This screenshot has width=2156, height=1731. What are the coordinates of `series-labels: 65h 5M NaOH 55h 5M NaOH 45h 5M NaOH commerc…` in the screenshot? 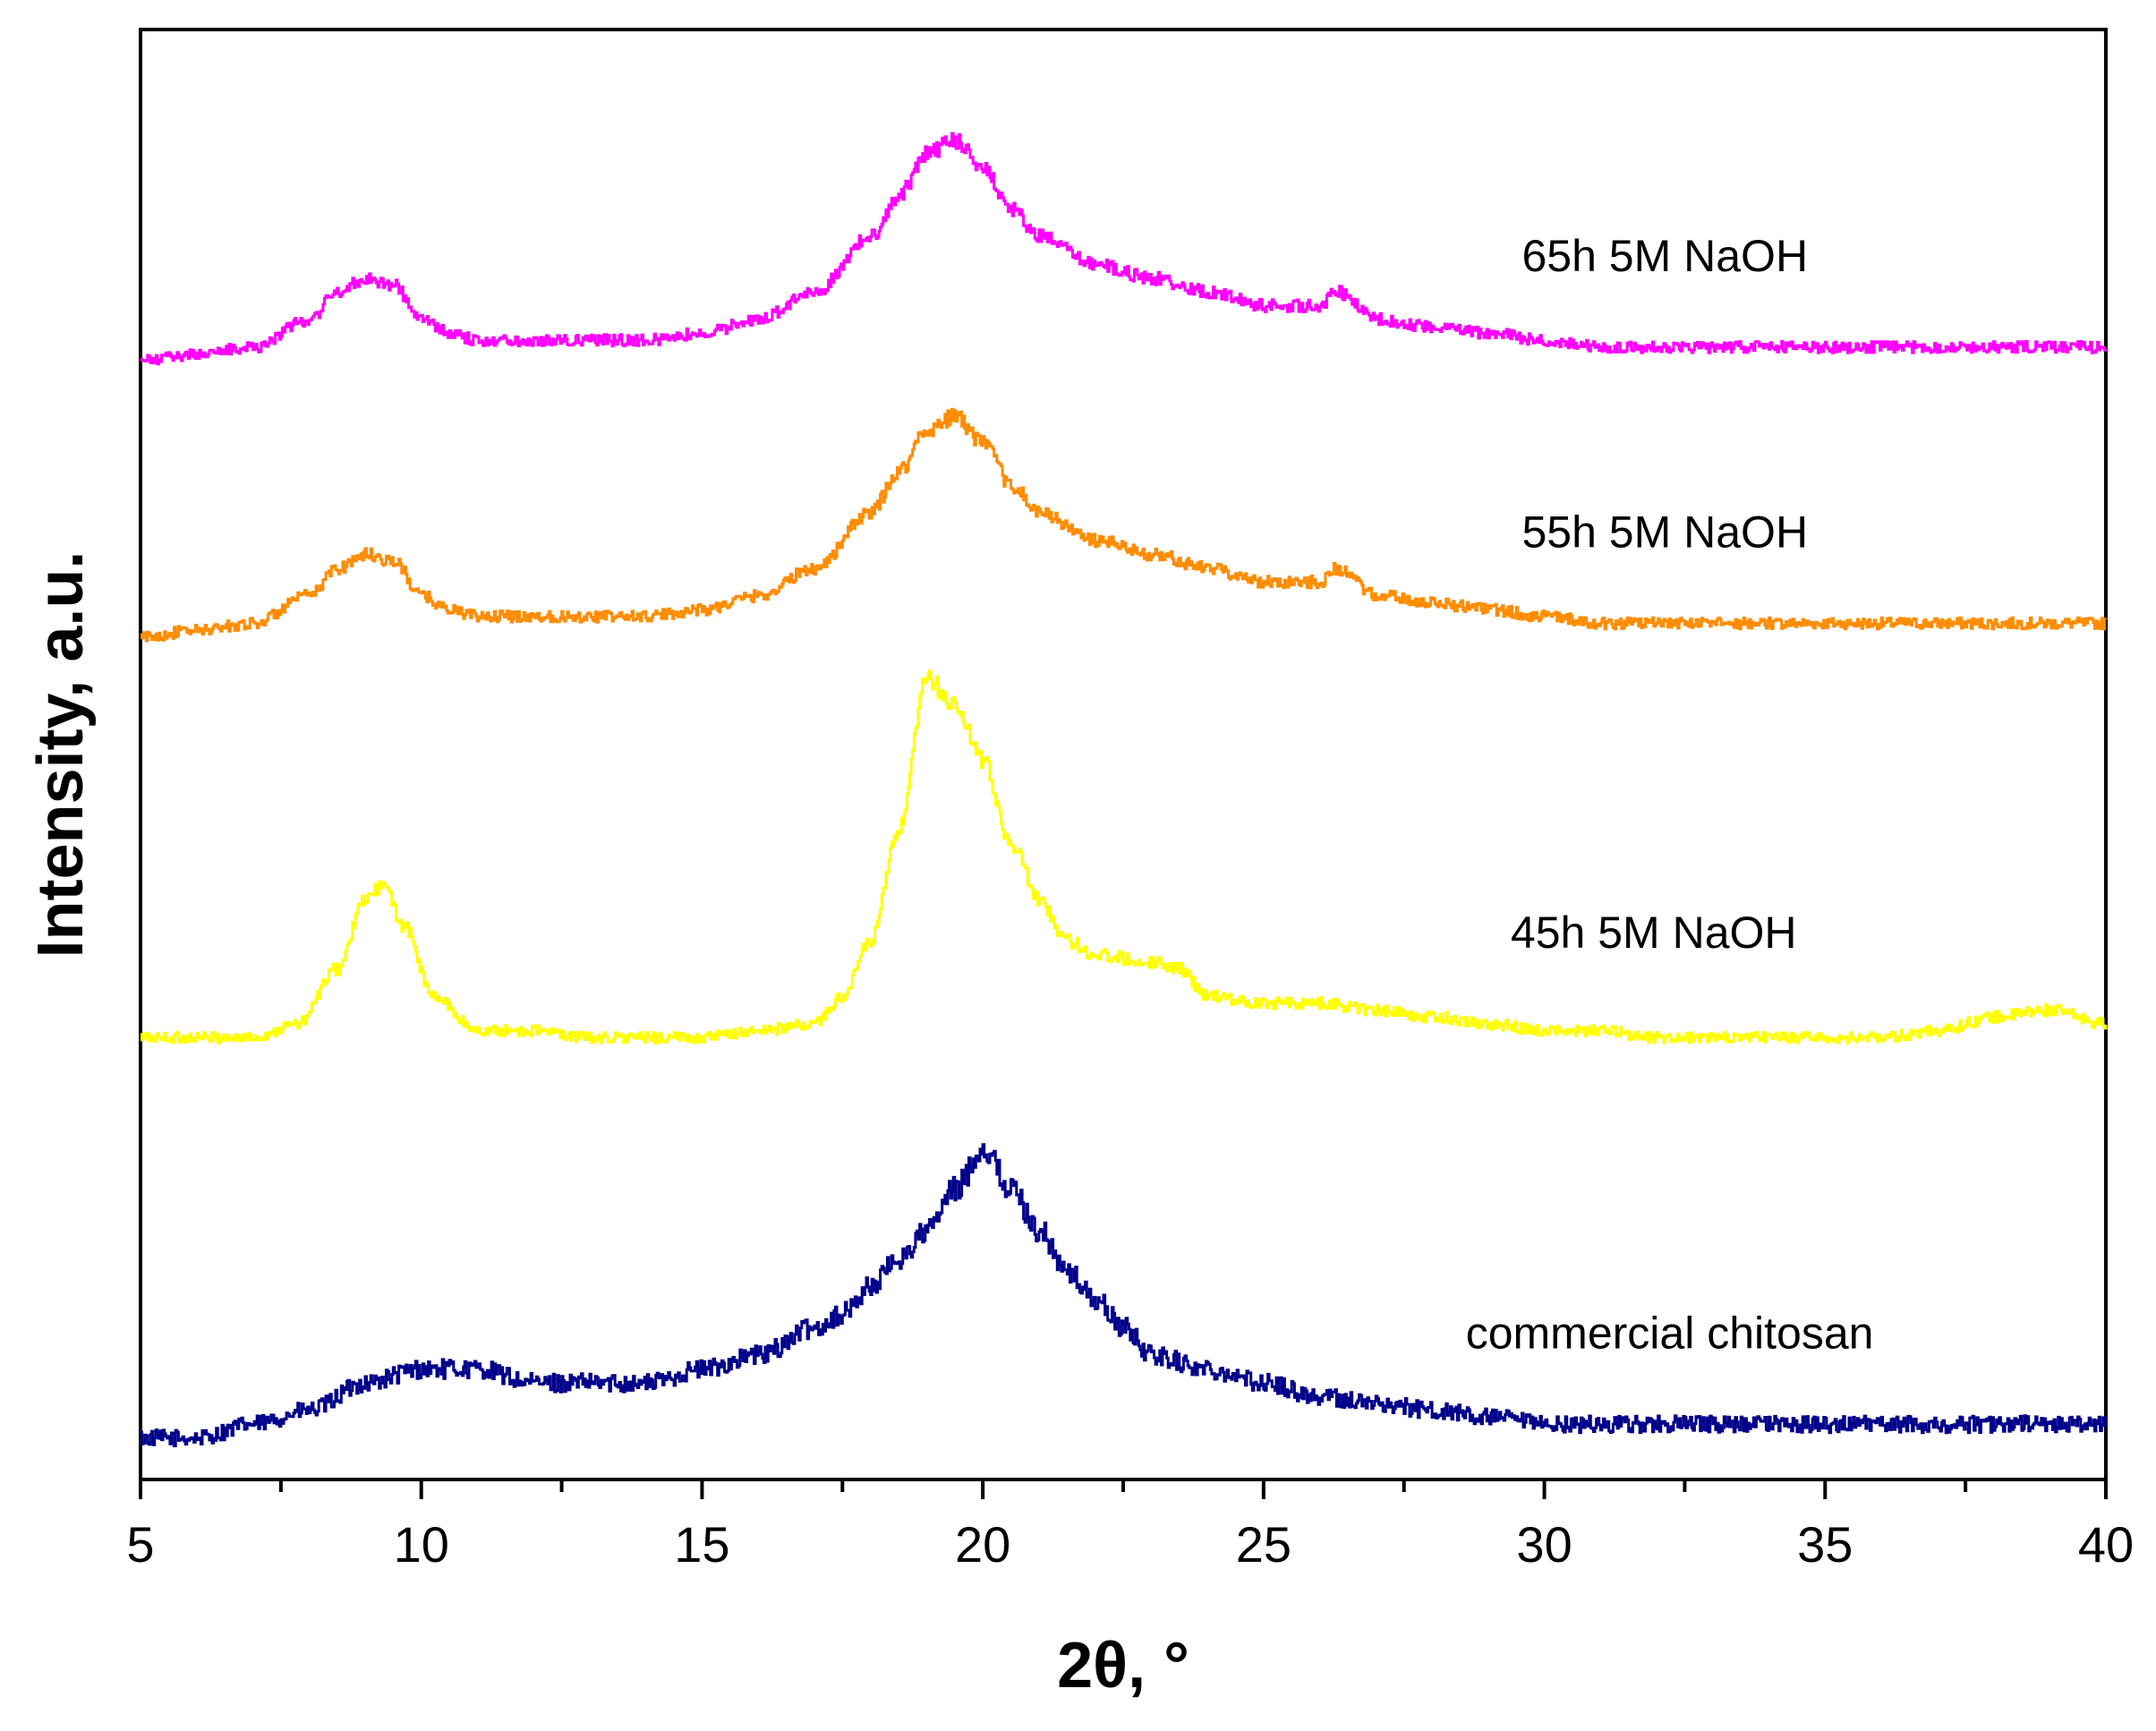 It's located at (1670, 794).